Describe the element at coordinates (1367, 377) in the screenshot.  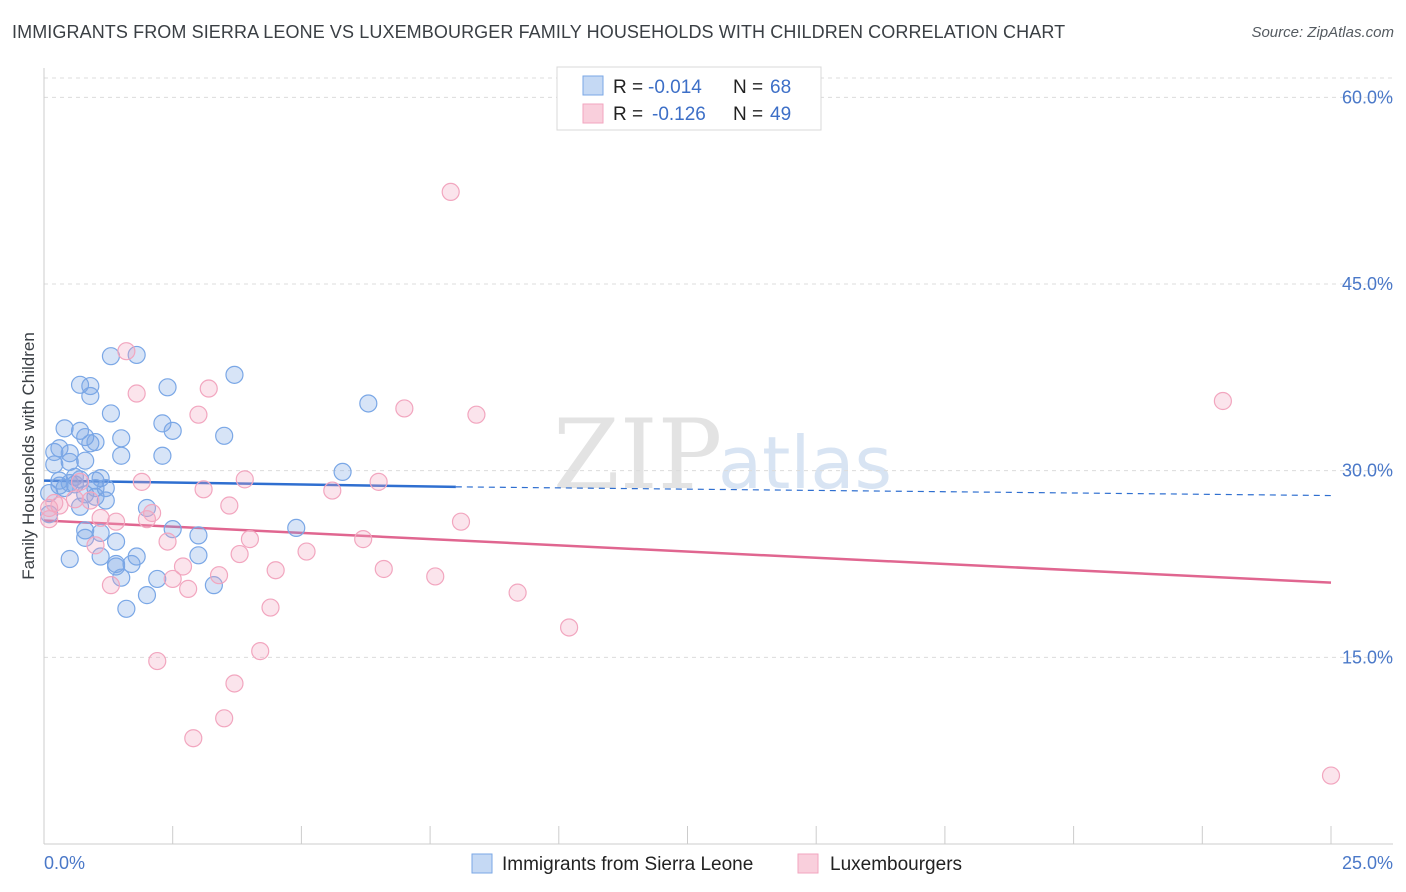
I see `y-tick-labels: 15.0% 30.0% 45.0% 60.0%` at that location.